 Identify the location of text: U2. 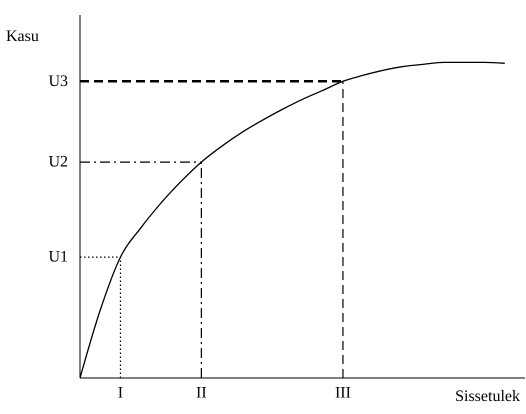
(58, 162).